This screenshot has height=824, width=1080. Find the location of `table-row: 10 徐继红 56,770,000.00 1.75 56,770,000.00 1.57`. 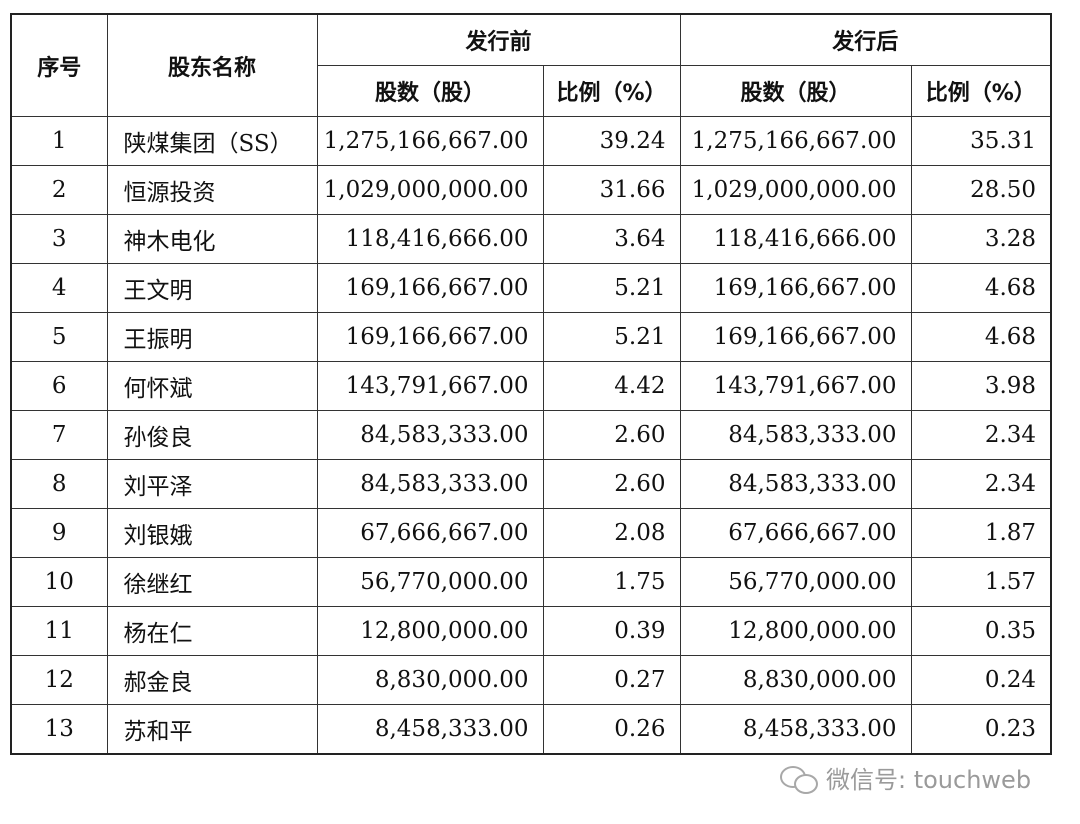

table-row: 10 徐继红 56,770,000.00 1.75 56,770,000.00 1.57 is located at coordinates (531, 582).